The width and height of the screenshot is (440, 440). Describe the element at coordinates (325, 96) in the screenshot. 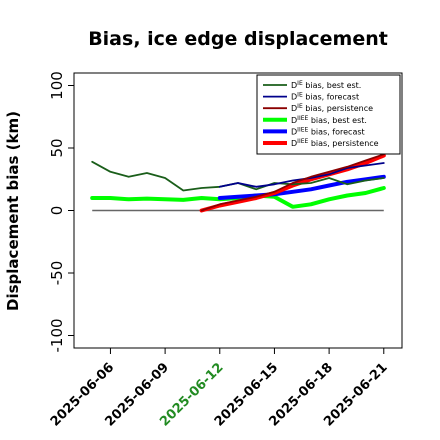

I see `legend-label: DIE bias, forecast` at that location.